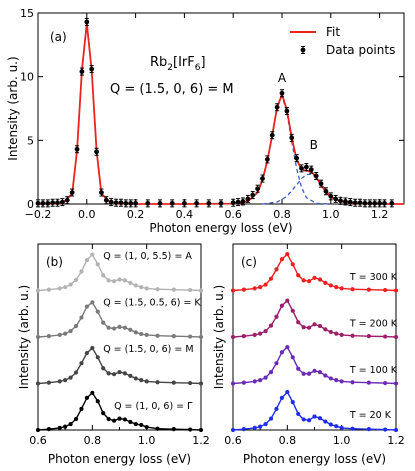  I want to click on panel-c-series: T = 300 K, so click(314, 272).